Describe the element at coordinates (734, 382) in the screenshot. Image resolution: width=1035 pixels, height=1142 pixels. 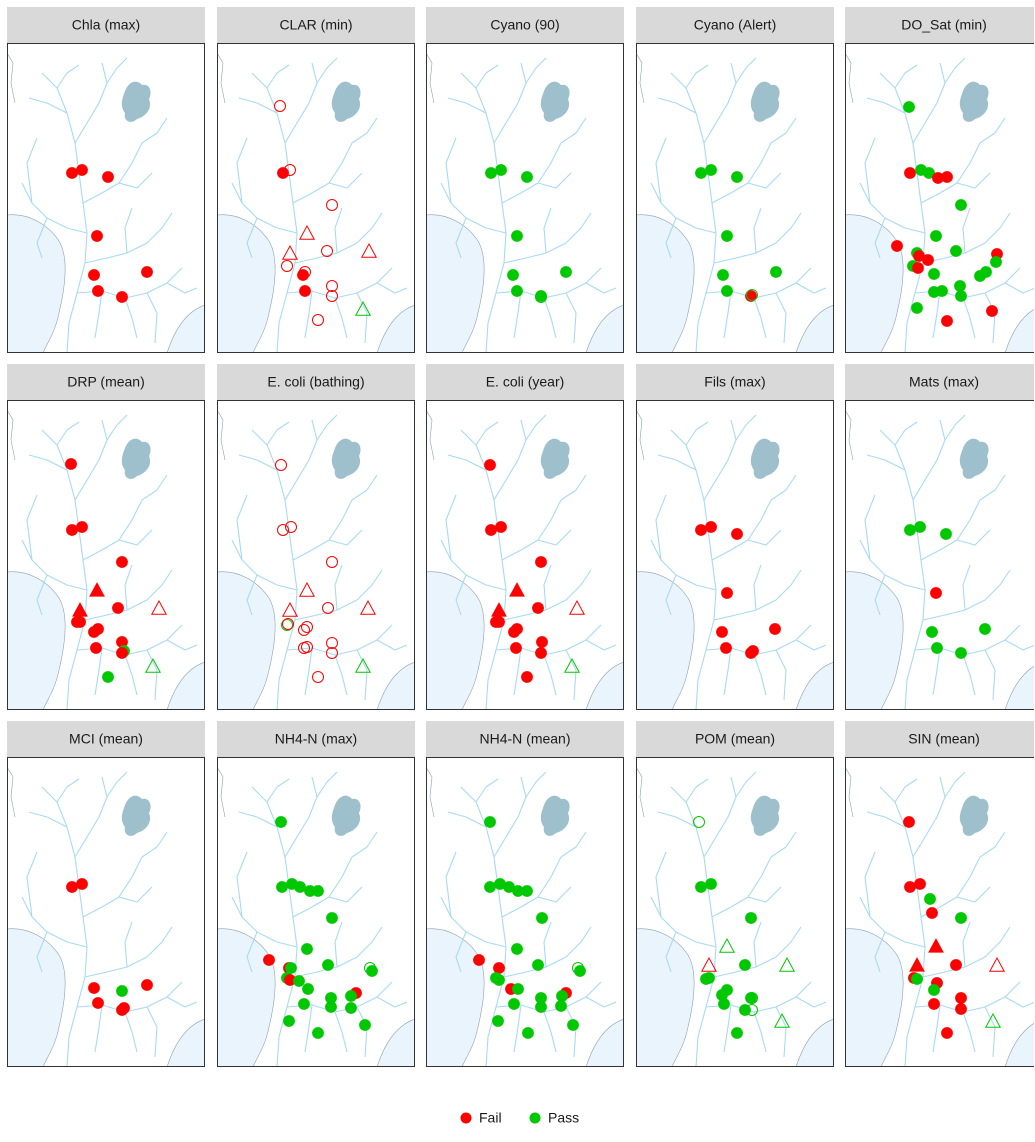
I see `panel-title: Fils (max)` at that location.